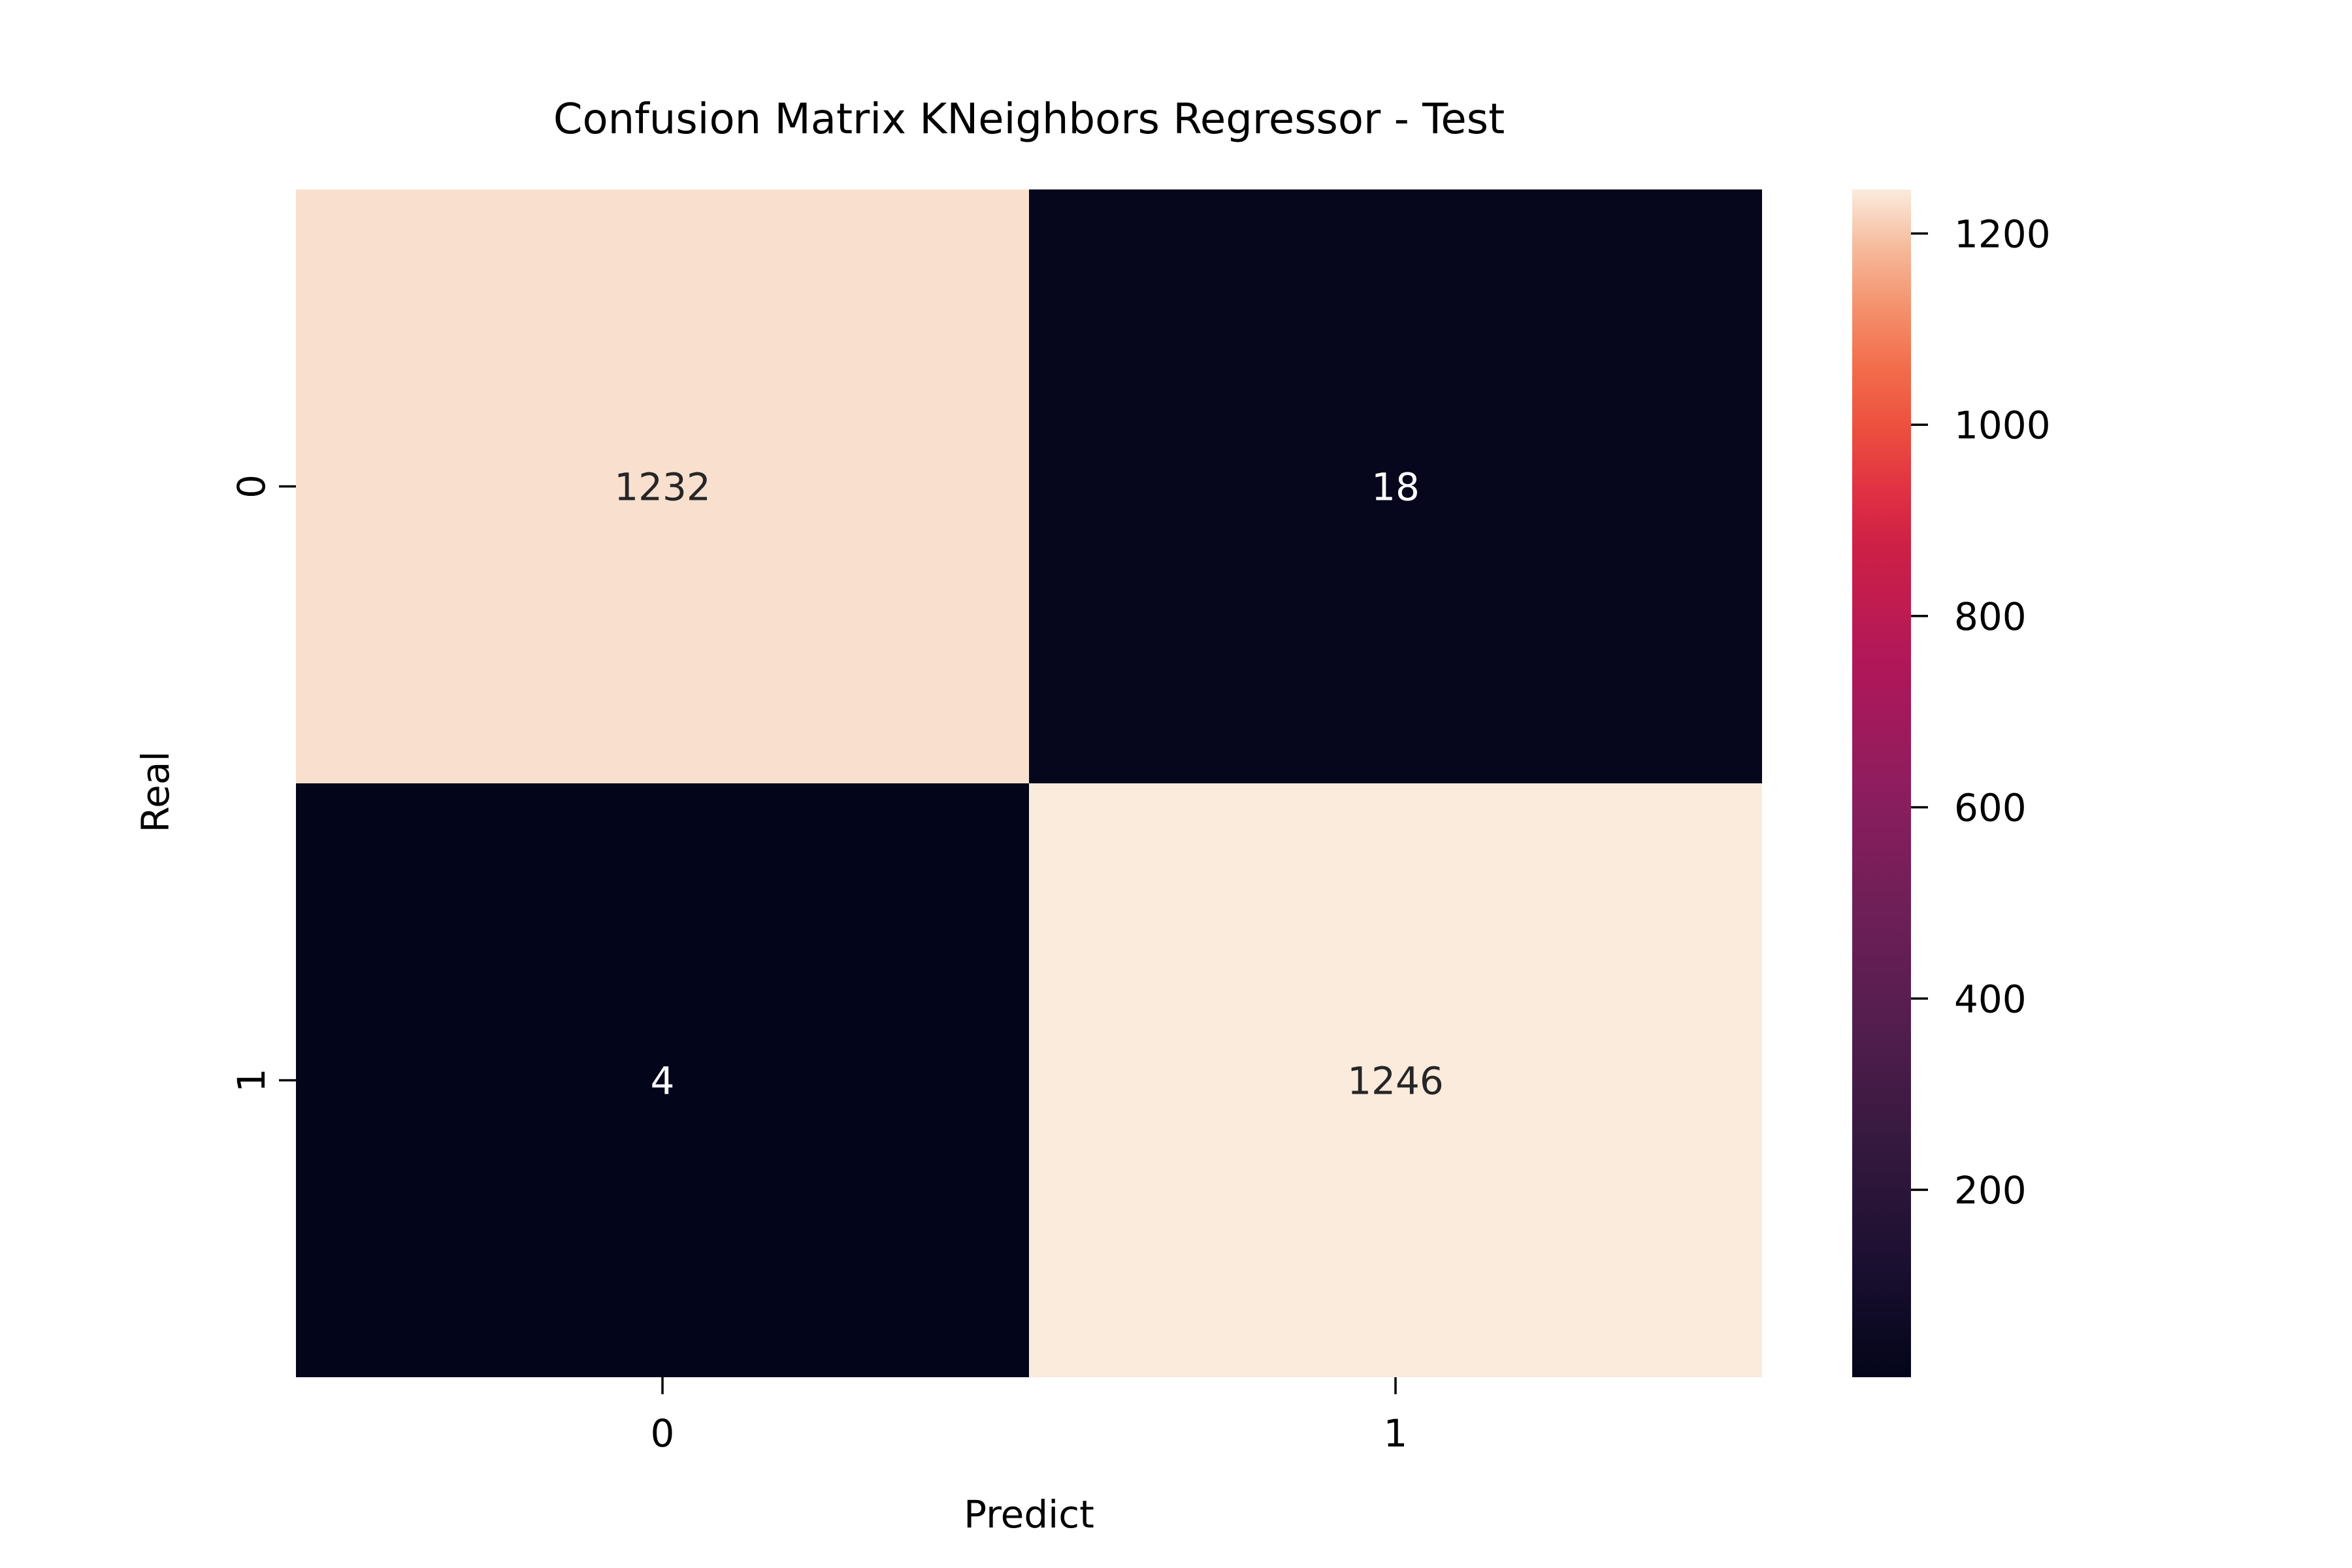  I want to click on cell-annotation-0-0: 1232, so click(662, 487).